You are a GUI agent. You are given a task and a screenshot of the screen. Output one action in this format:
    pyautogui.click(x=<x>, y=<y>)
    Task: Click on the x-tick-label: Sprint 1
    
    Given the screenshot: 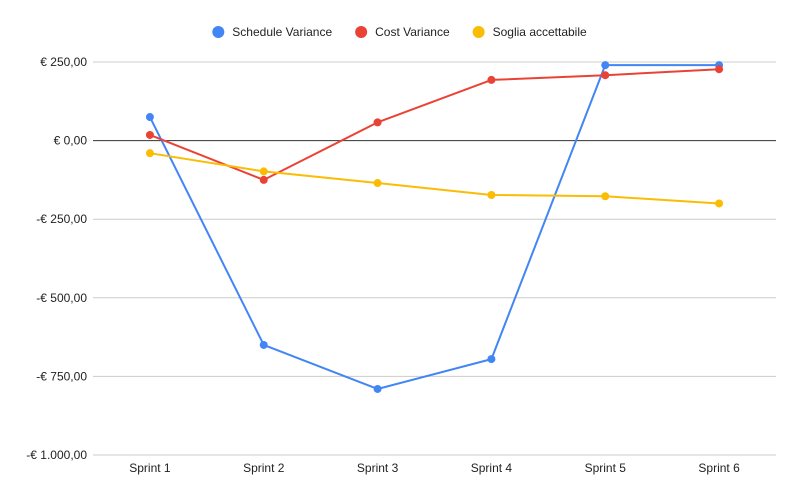 What is the action you would take?
    pyautogui.click(x=150, y=468)
    